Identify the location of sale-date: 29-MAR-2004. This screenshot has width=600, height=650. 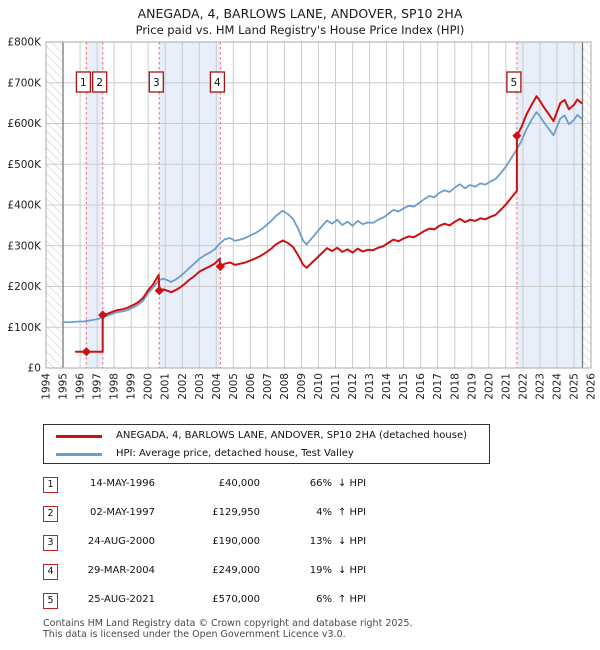
(121, 570).